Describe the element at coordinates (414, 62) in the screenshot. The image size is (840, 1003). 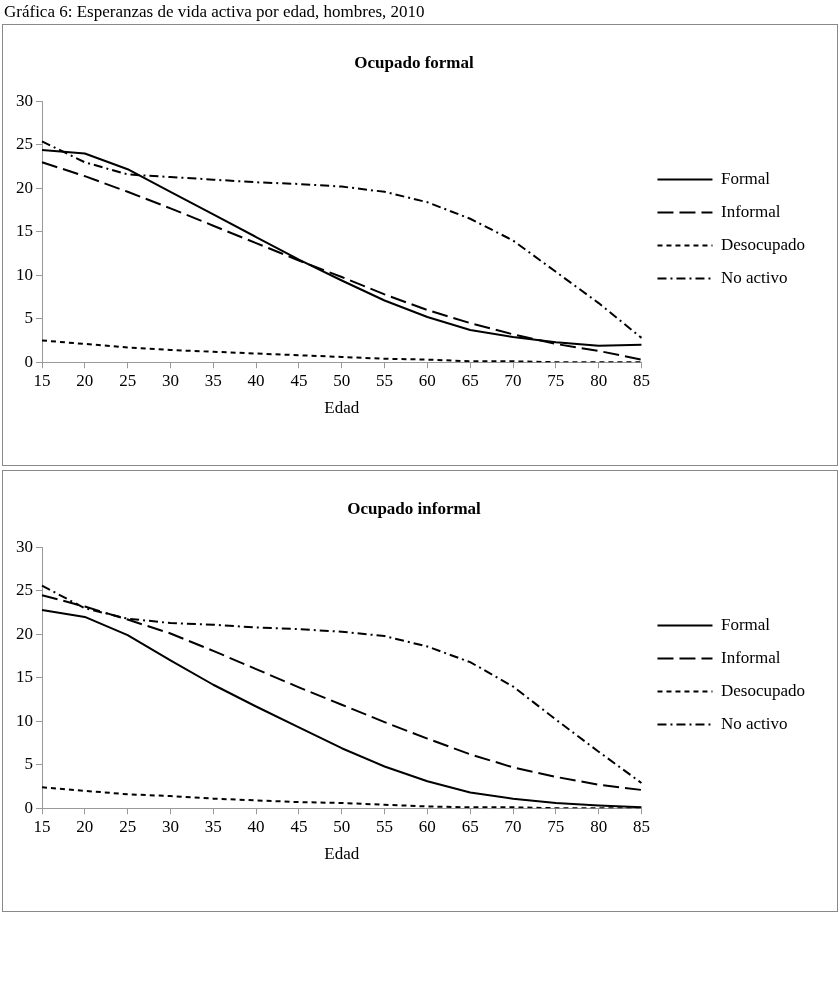
I see `chart-title: Ocupado formal` at that location.